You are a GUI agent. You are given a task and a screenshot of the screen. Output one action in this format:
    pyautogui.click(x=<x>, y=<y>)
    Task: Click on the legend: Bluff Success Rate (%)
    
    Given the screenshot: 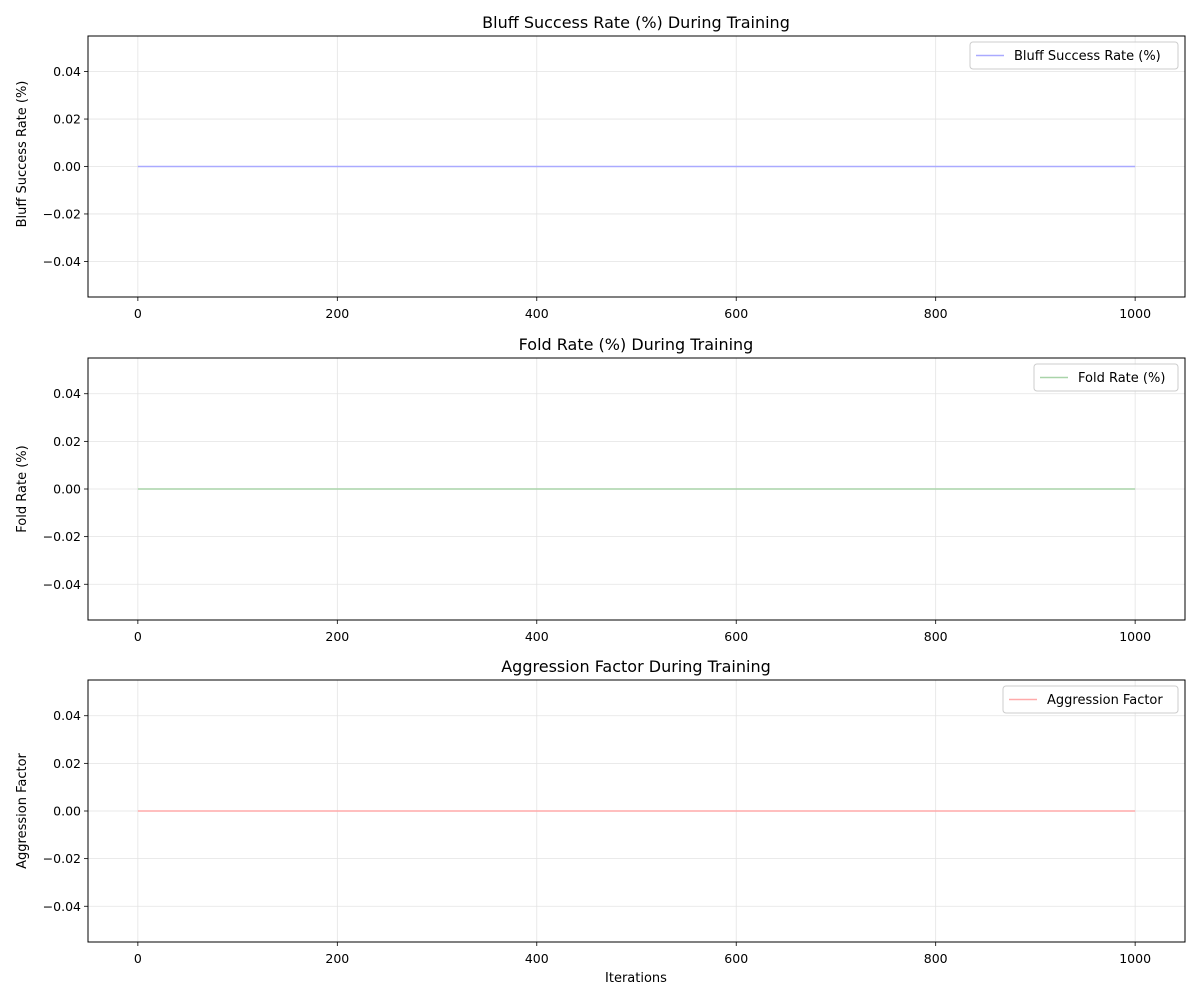 What is the action you would take?
    pyautogui.click(x=1074, y=55)
    